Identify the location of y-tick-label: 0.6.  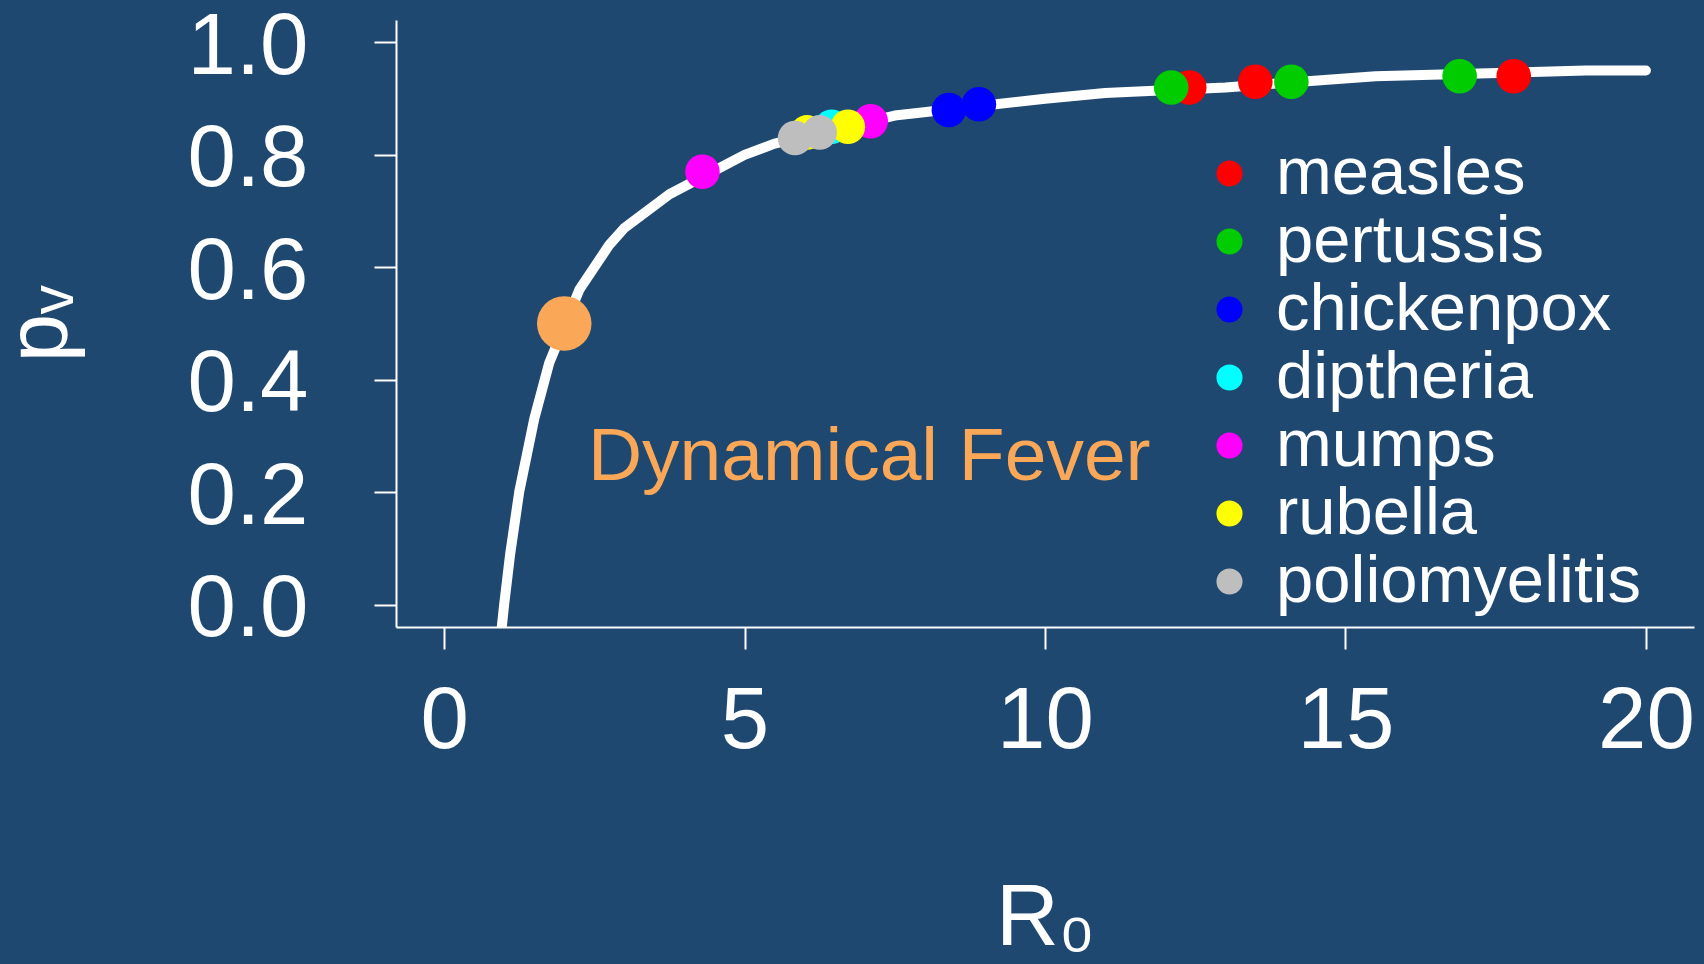
(248, 268).